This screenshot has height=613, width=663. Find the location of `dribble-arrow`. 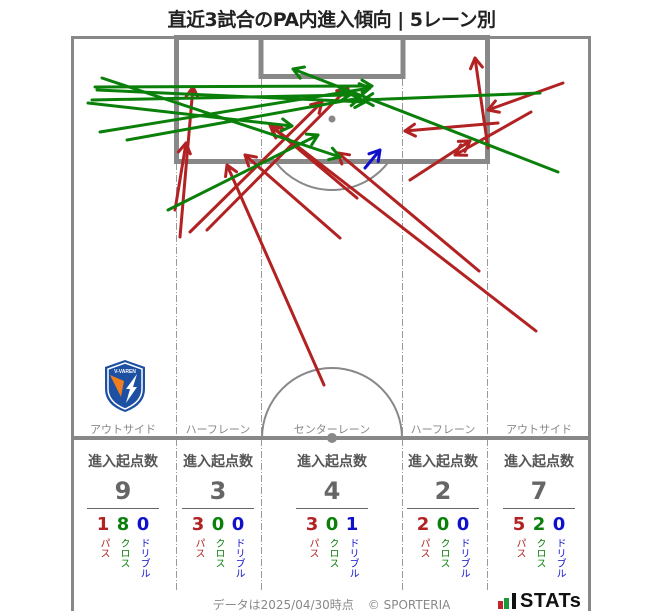

dribble-arrow is located at coordinates (372, 159).